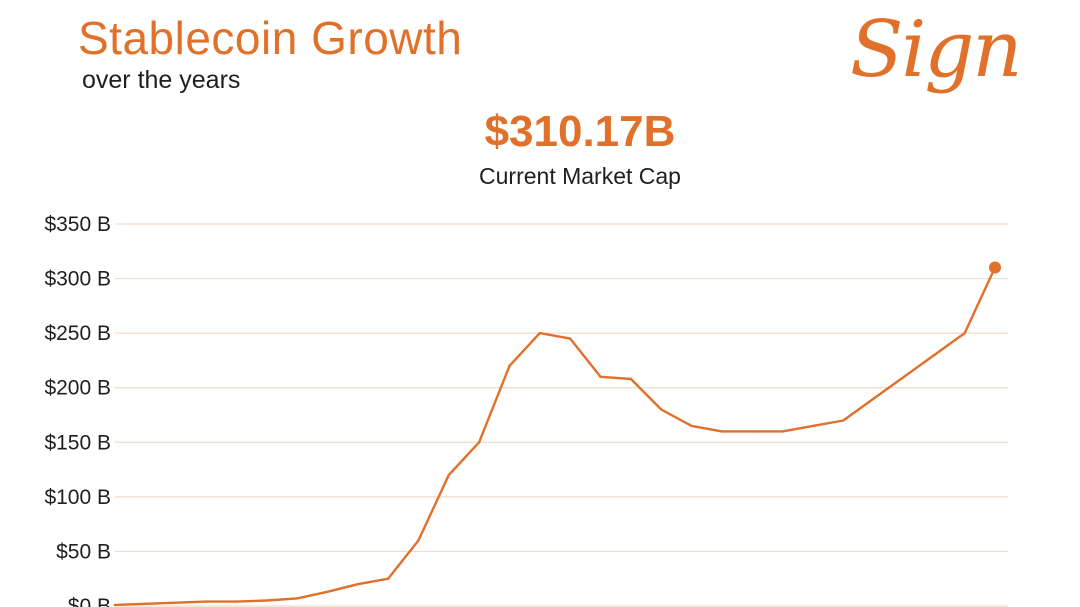 The width and height of the screenshot is (1080, 607). I want to click on y-tick-label: $150 B, so click(77, 442).